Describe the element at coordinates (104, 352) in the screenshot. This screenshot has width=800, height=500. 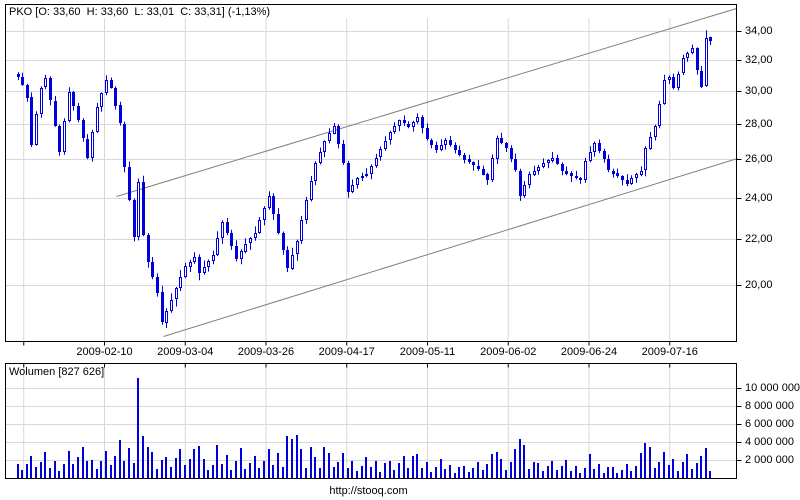
I see `date-axis-label: 2009-02-10` at that location.